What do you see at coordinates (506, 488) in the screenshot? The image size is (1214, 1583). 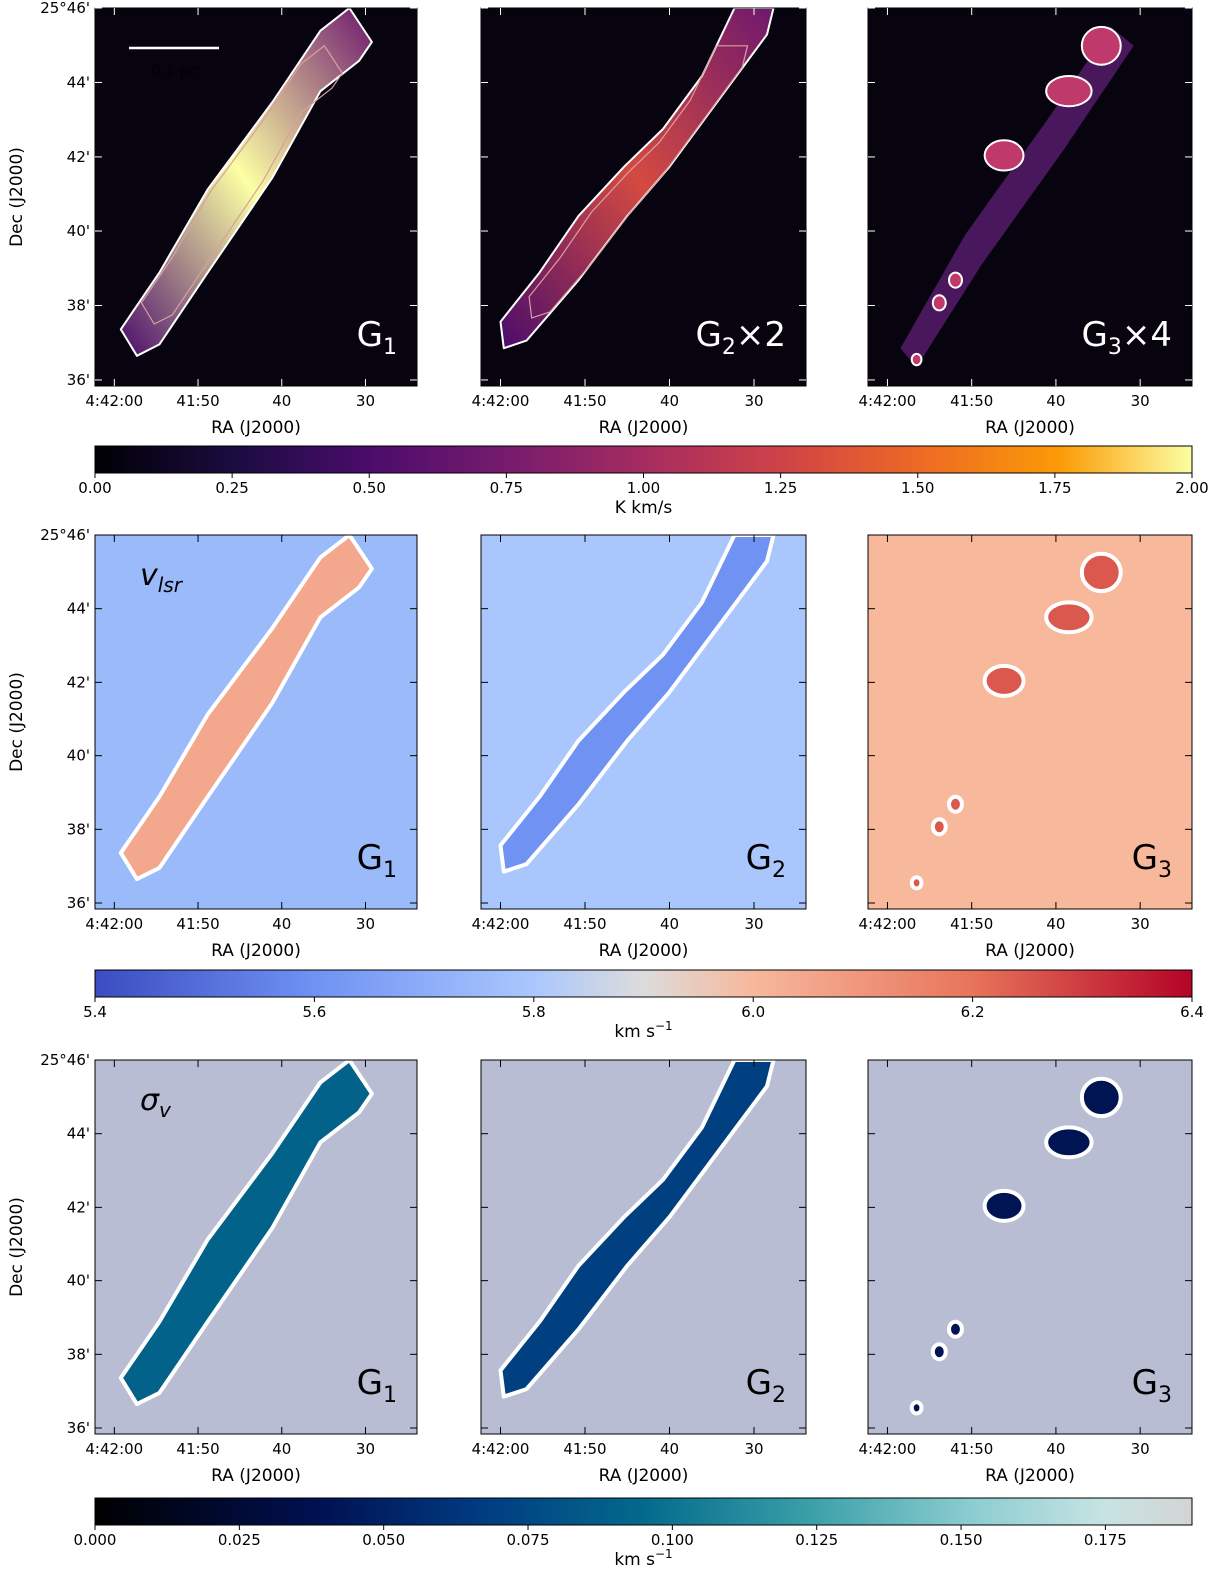 I see `colorbar-tick-label: 0.75` at bounding box center [506, 488].